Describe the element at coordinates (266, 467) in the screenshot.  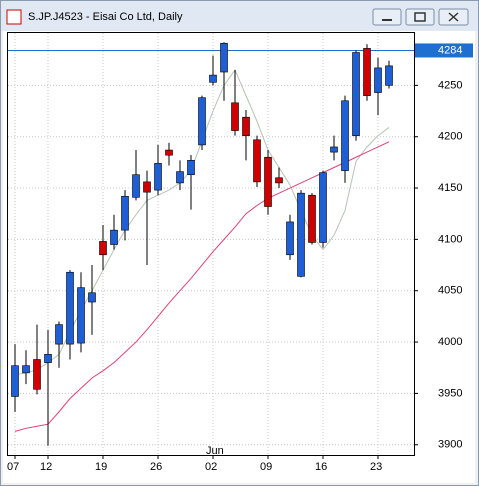
I see `x-tick-label: 09` at that location.